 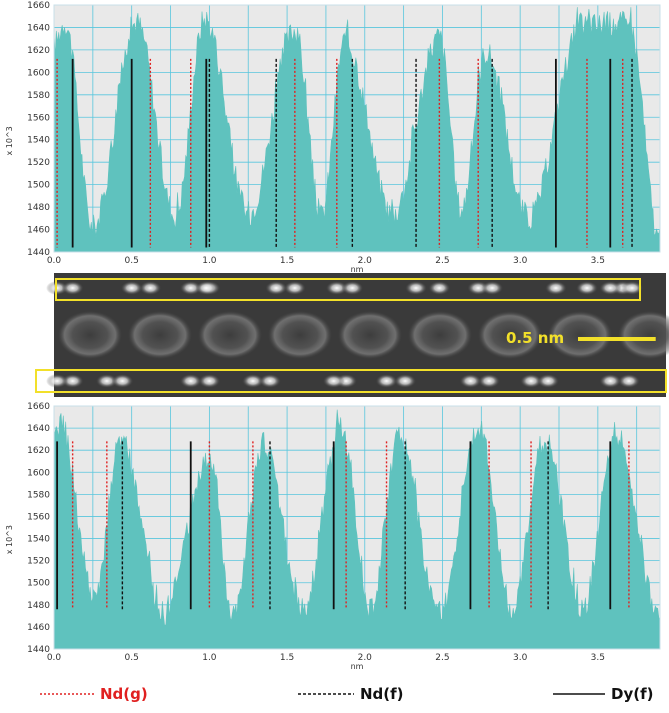 I want to click on scale-bar, so click(x=617, y=339).